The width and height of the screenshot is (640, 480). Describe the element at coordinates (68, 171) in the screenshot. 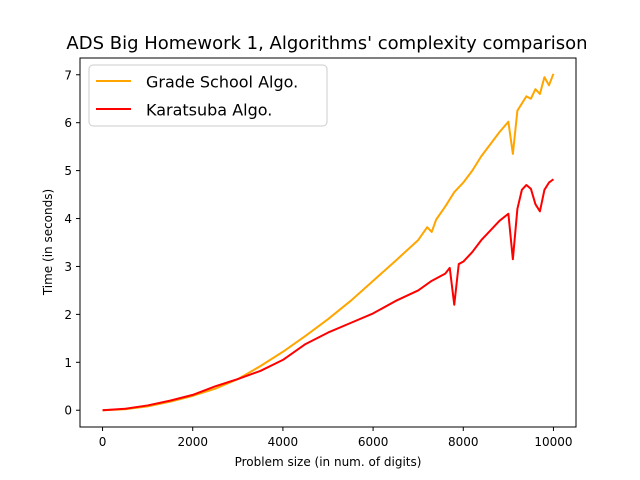

I see `y-tick-label: 5` at that location.